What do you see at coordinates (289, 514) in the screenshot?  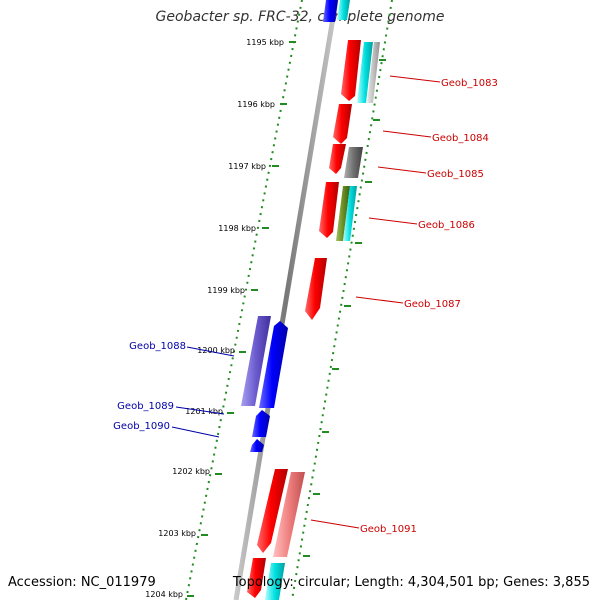 I see `feature-geob-1091-pink` at bounding box center [289, 514].